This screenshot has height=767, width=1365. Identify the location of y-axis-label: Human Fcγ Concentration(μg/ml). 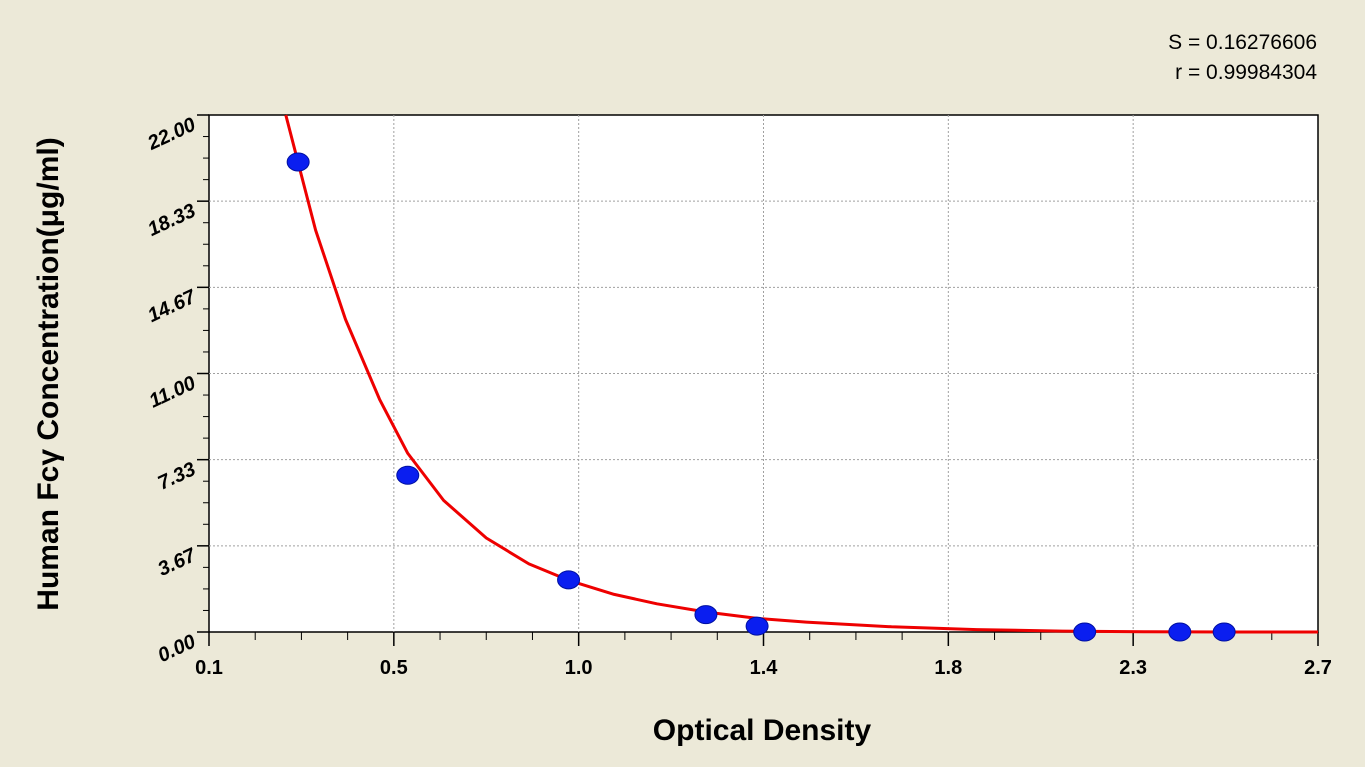
(48, 373).